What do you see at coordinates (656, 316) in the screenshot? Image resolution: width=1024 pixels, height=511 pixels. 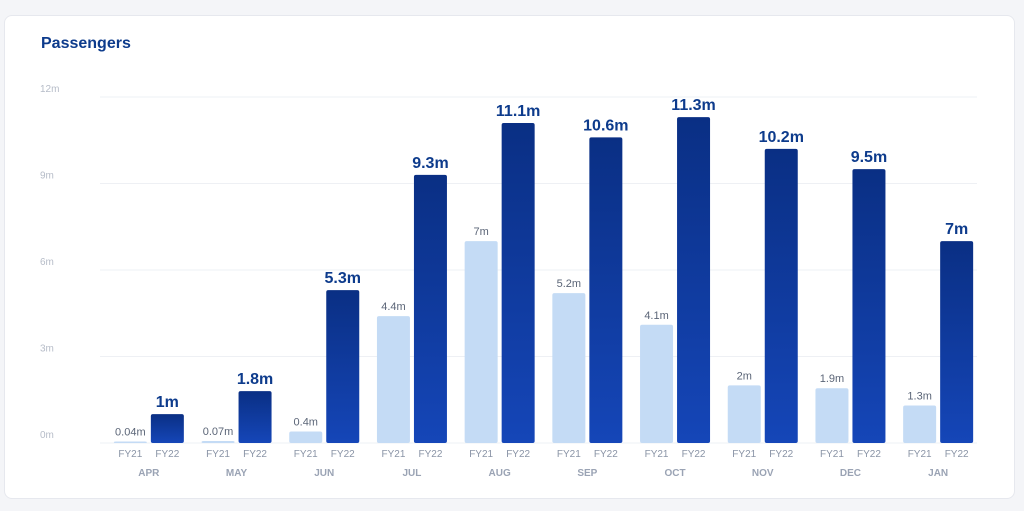 I see `data-label-fy21: 4.1m` at bounding box center [656, 316].